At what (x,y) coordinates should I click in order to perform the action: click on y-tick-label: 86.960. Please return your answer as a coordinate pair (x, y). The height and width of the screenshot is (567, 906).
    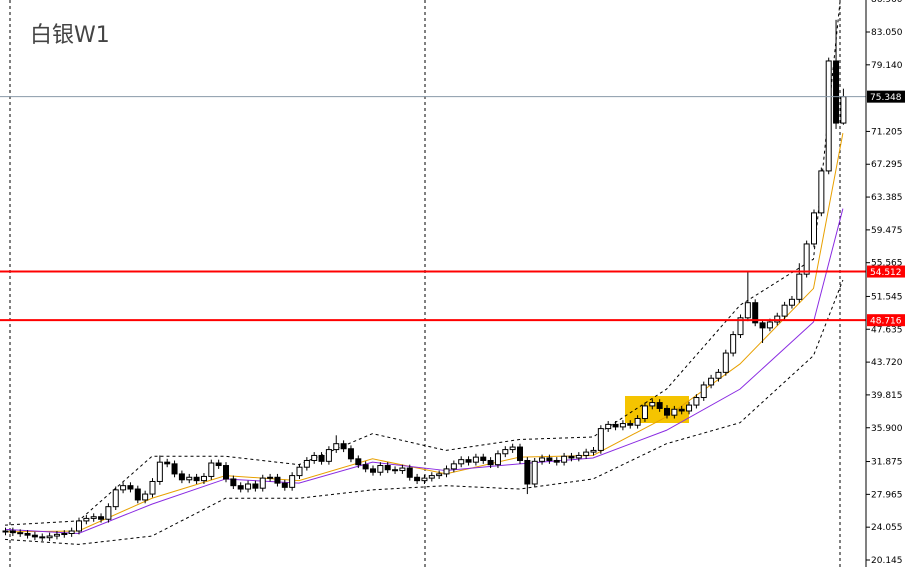
    Looking at the image, I should click on (887, 2).